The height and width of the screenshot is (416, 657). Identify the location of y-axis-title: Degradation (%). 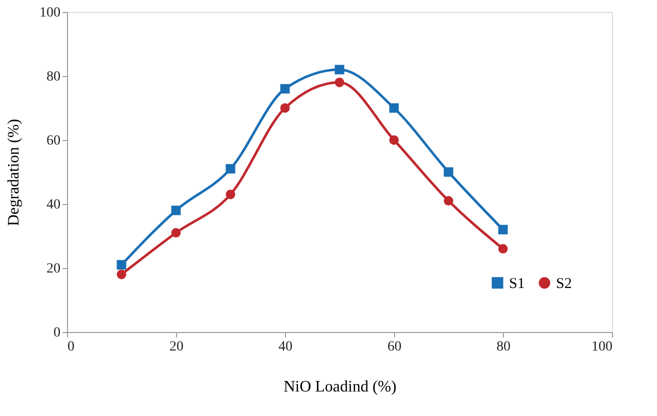
(14, 172).